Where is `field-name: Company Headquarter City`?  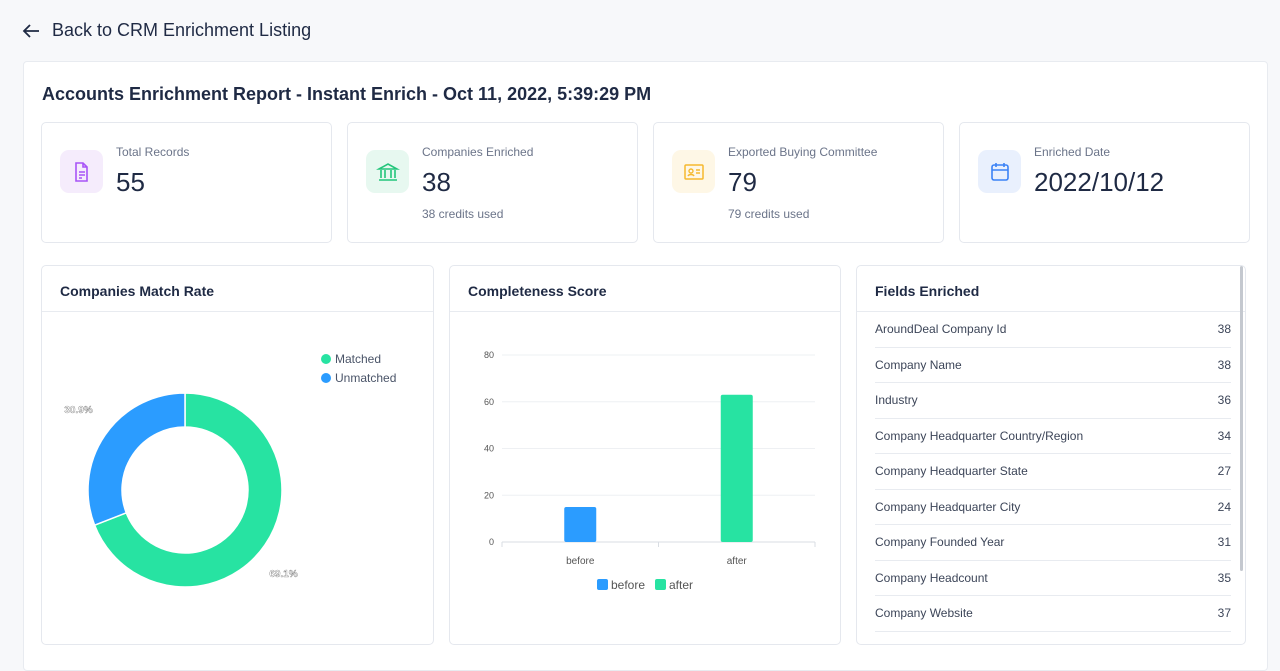
field-name: Company Headquarter City is located at coordinates (948, 506).